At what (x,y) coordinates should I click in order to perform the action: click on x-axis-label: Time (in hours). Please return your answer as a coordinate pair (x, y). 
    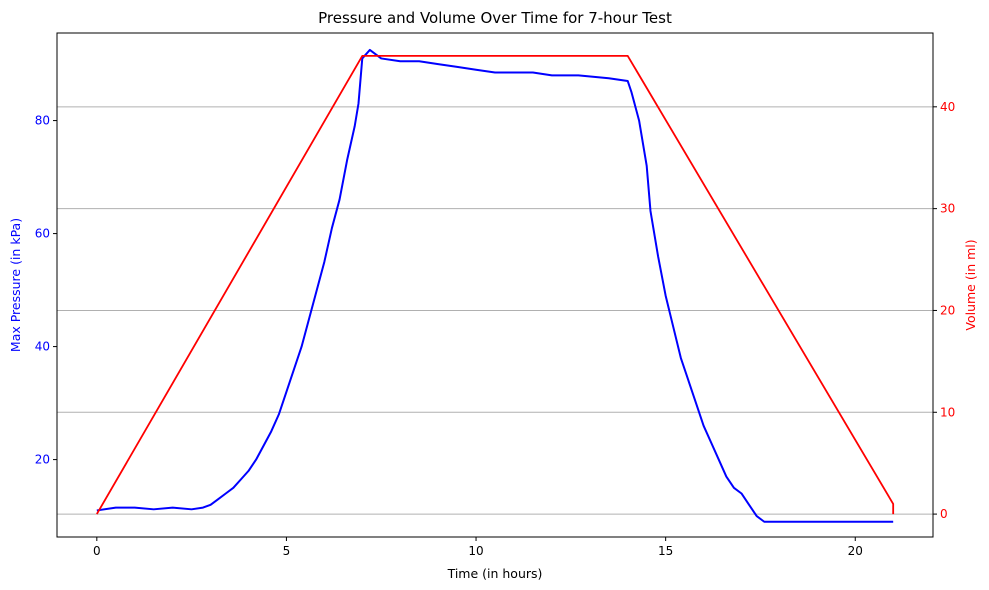
    Looking at the image, I should click on (495, 573).